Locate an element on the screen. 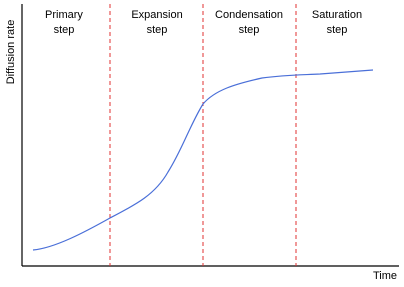 Image resolution: width=404 pixels, height=287 pixels. step-label: Primary is located at coordinates (64, 15).